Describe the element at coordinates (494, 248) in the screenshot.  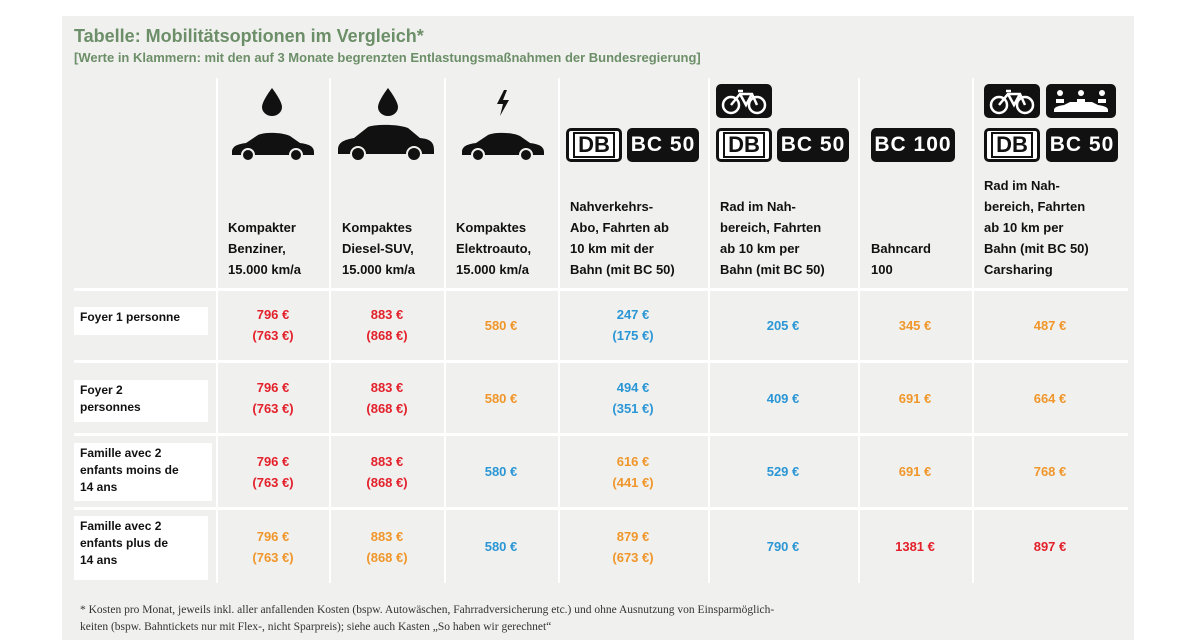
I see `column-header: Kompaktes Elektroauto, 15.000 km/a` at that location.